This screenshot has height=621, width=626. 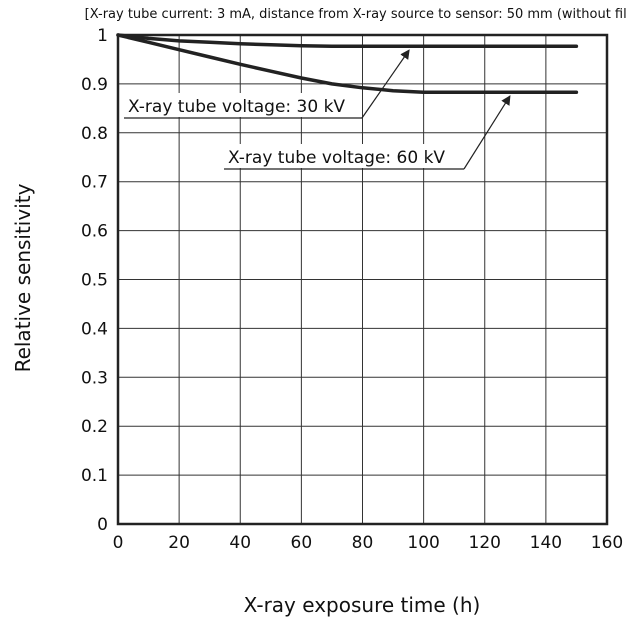 What do you see at coordinates (94, 134) in the screenshot?
I see `y-tick-label: 0.8` at bounding box center [94, 134].